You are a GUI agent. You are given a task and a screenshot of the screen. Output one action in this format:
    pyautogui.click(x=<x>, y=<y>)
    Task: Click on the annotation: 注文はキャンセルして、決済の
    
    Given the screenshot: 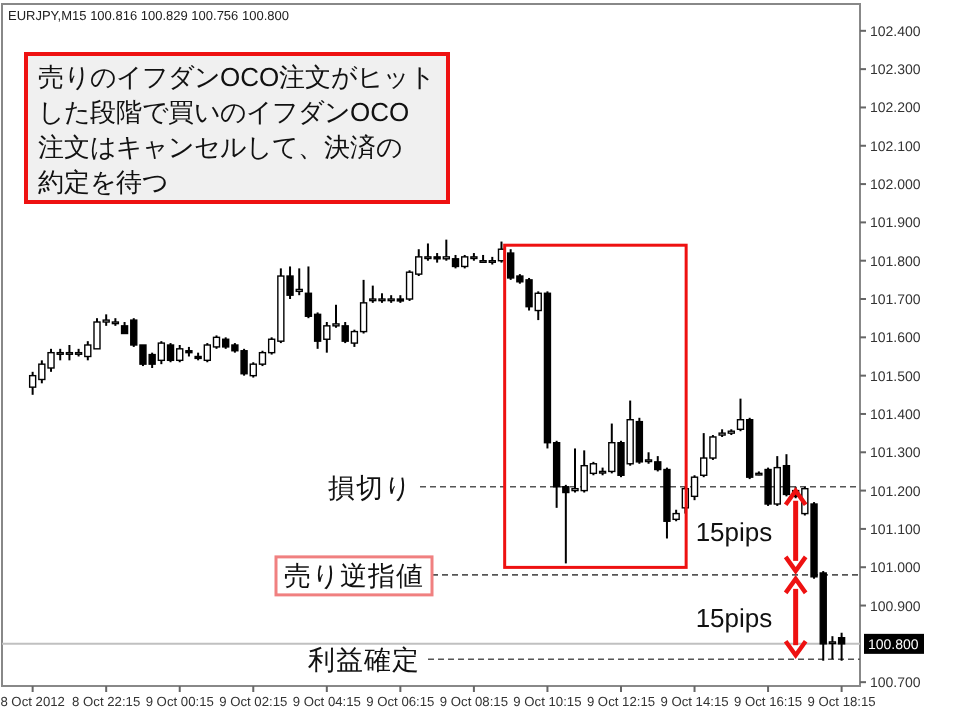 What is the action you would take?
    pyautogui.click(x=220, y=147)
    